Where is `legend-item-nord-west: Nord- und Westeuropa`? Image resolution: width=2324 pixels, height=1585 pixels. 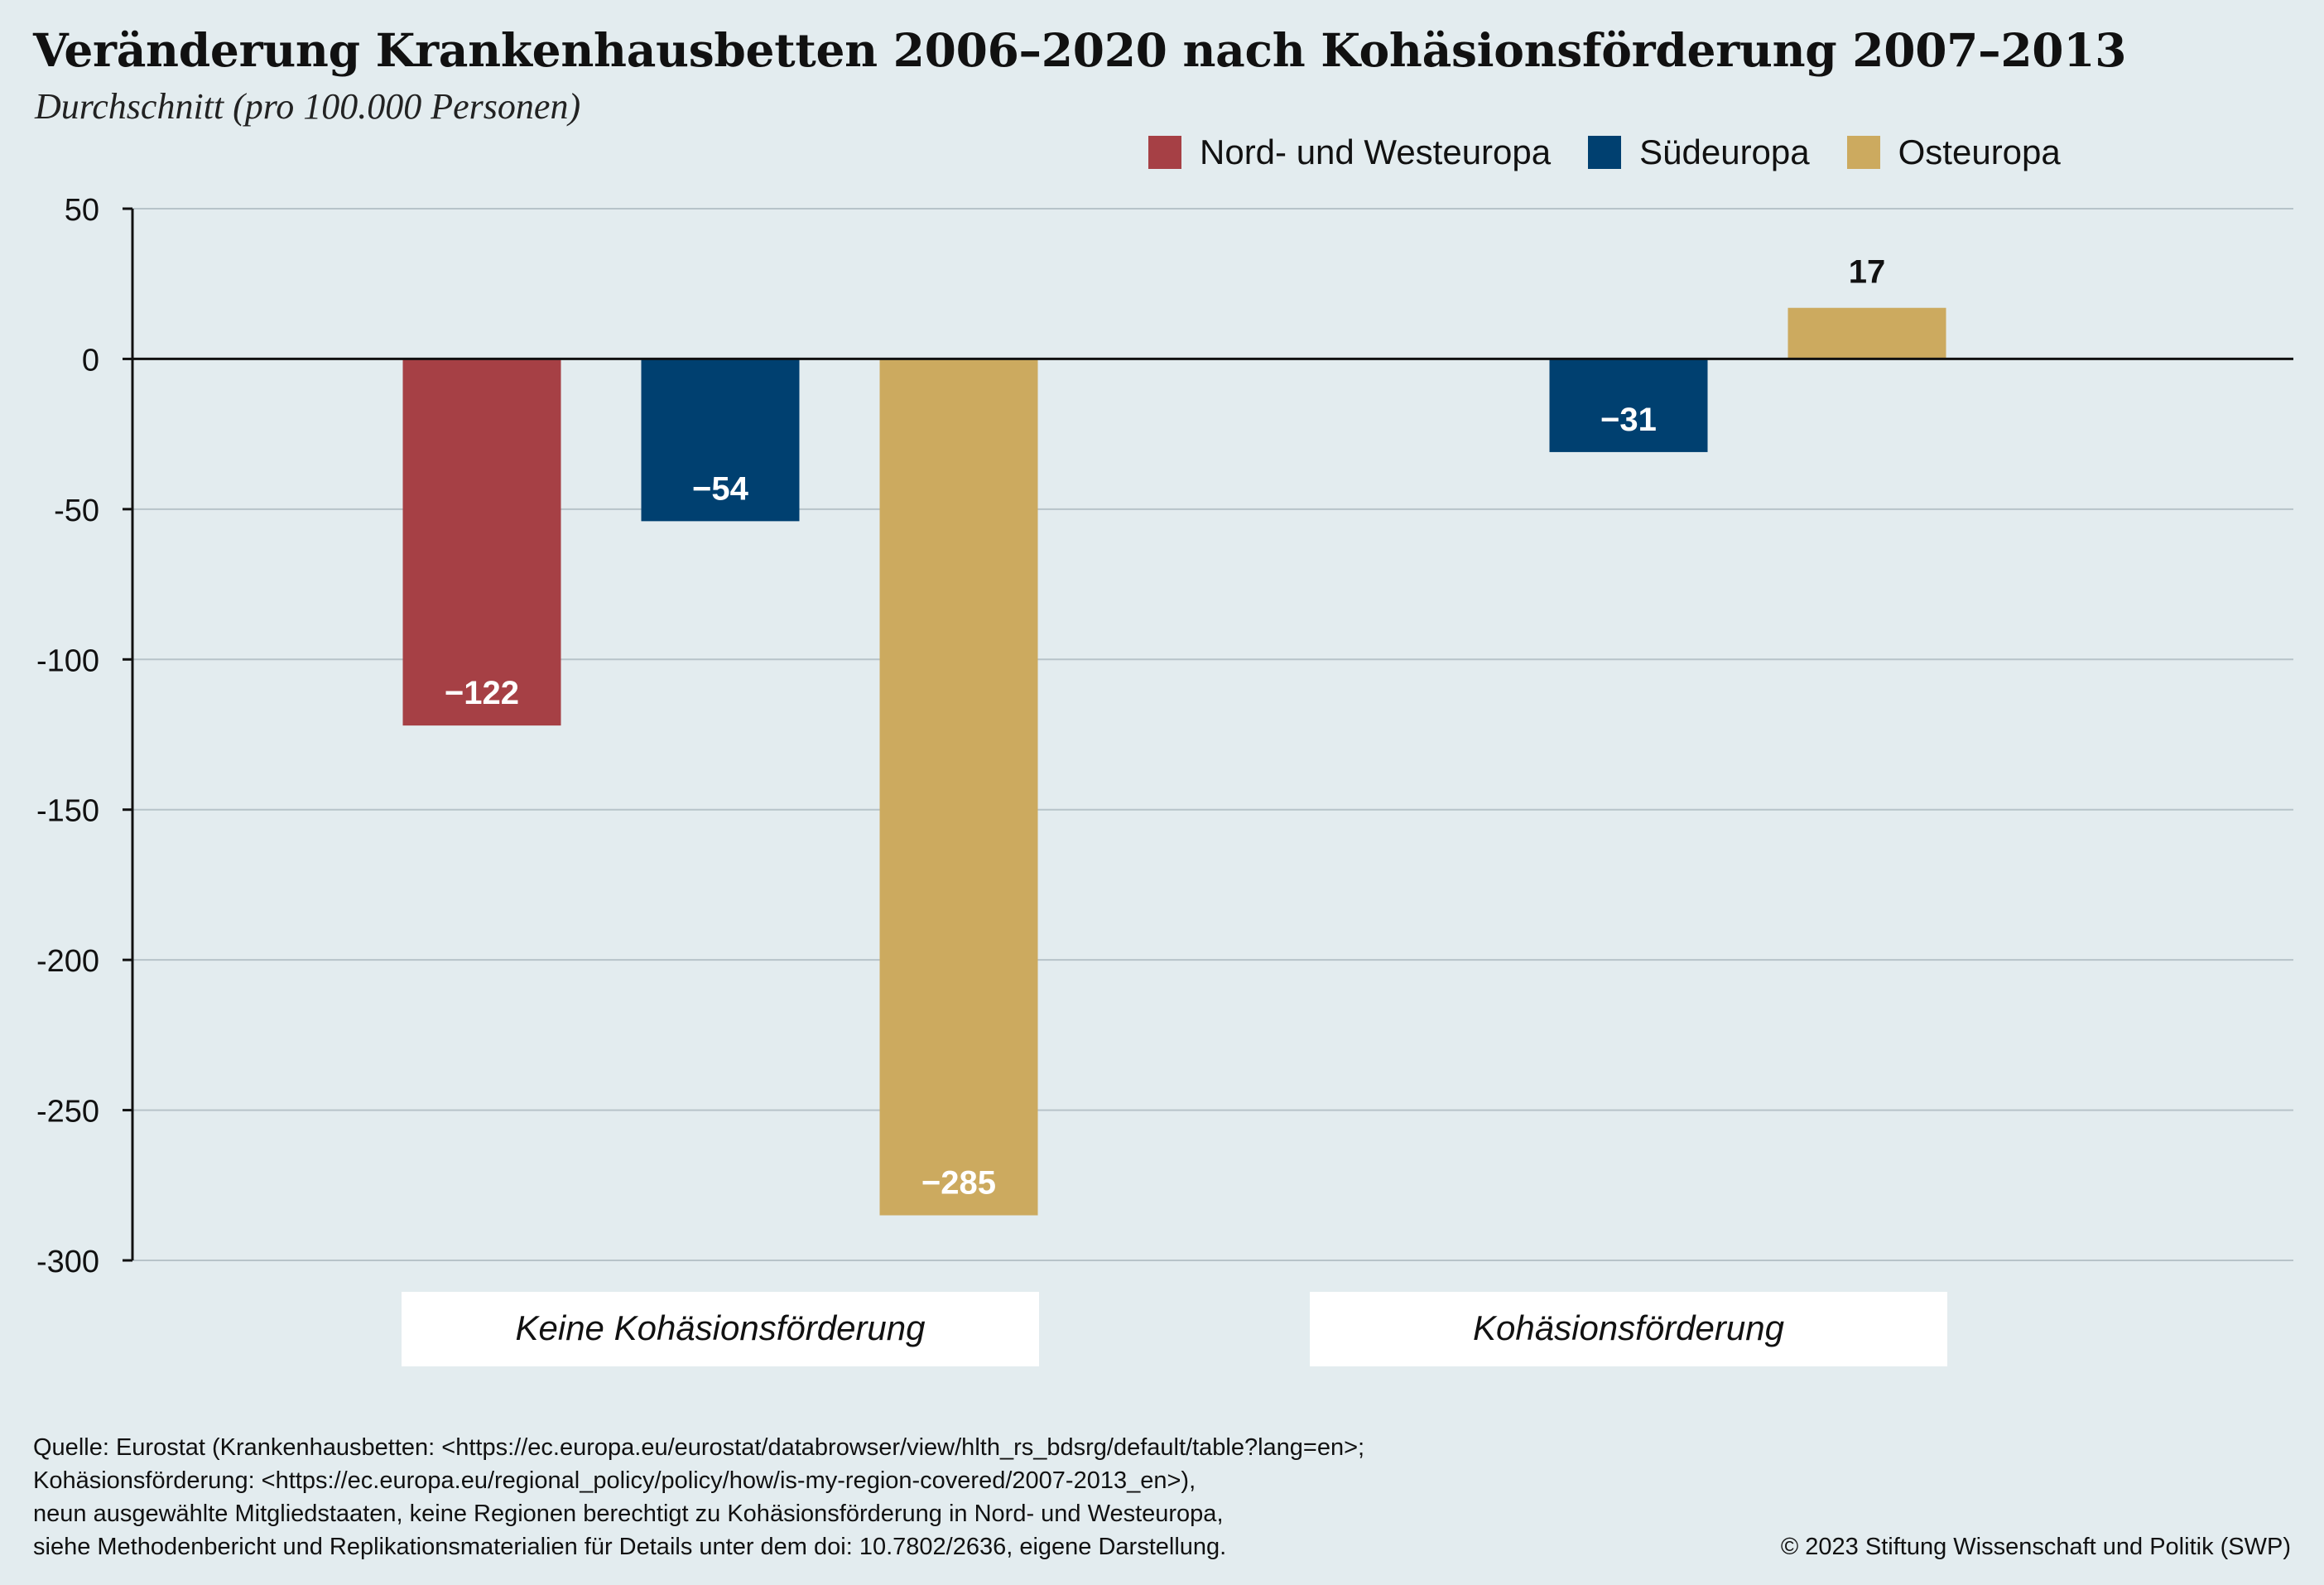 legend-item-nord-west: Nord- und Westeuropa is located at coordinates (1349, 152).